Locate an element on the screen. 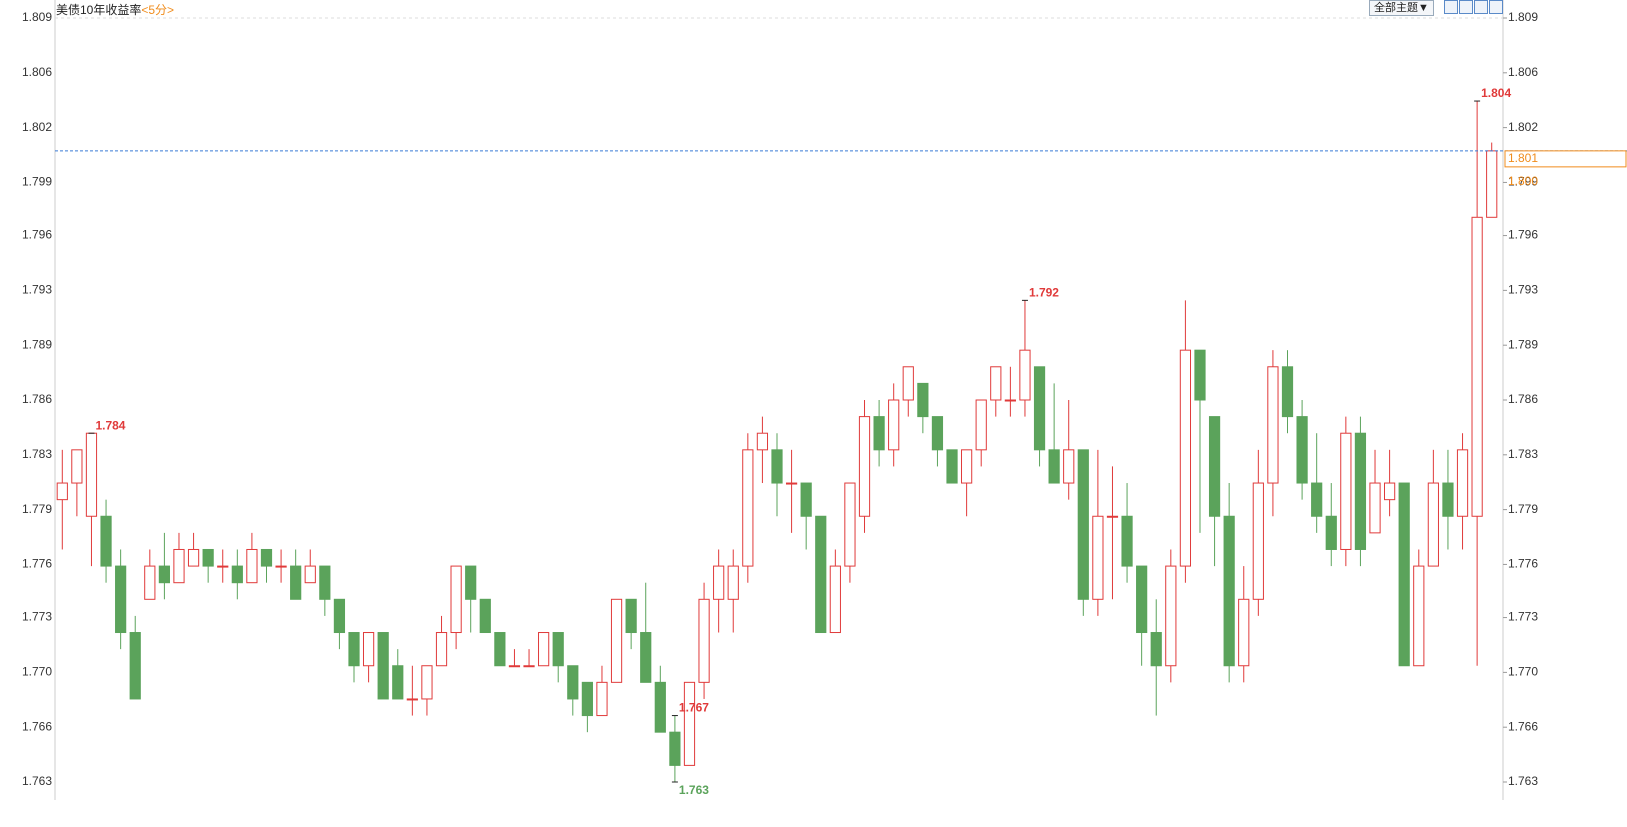 This screenshot has width=1627, height=827. y-tick-label: 1.796 is located at coordinates (37, 235).